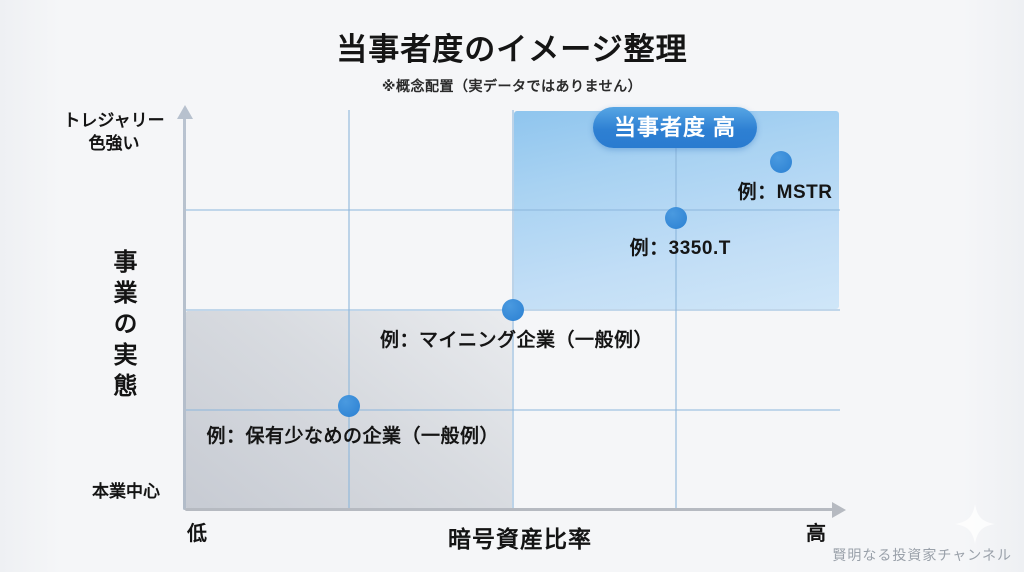 Image resolution: width=1024 pixels, height=572 pixels. I want to click on y-axis-line, so click(184, 313).